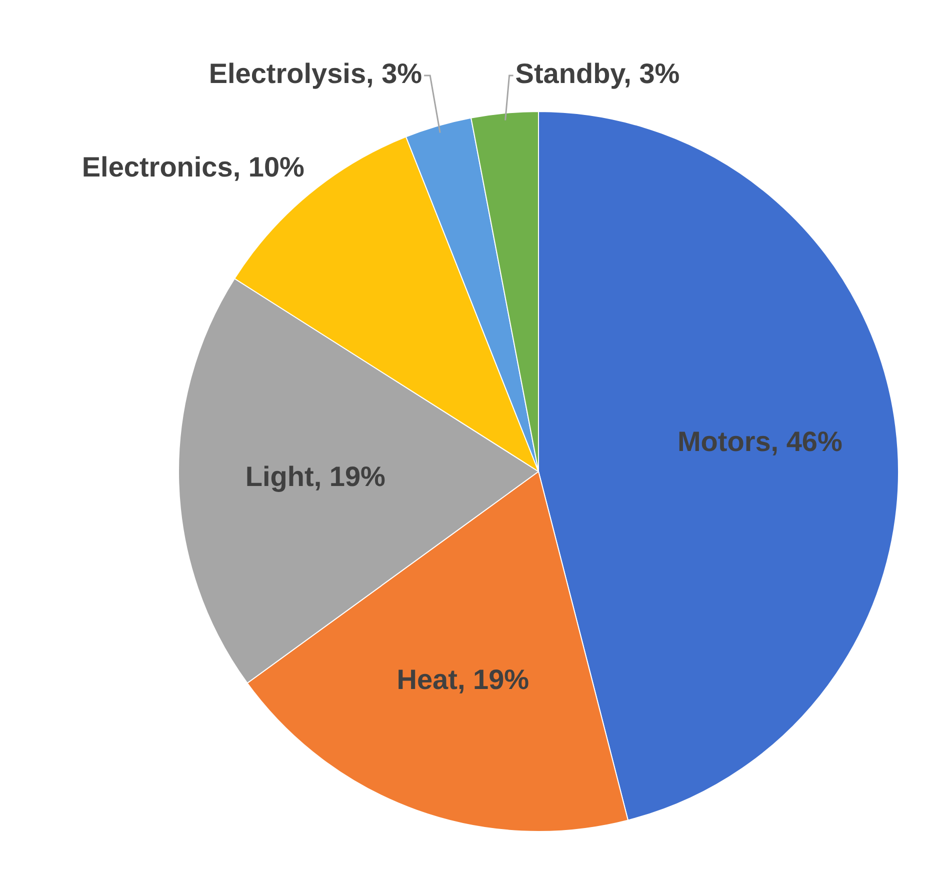 This screenshot has height=875, width=927. I want to click on slice-label: Heat, 19%, so click(463, 680).